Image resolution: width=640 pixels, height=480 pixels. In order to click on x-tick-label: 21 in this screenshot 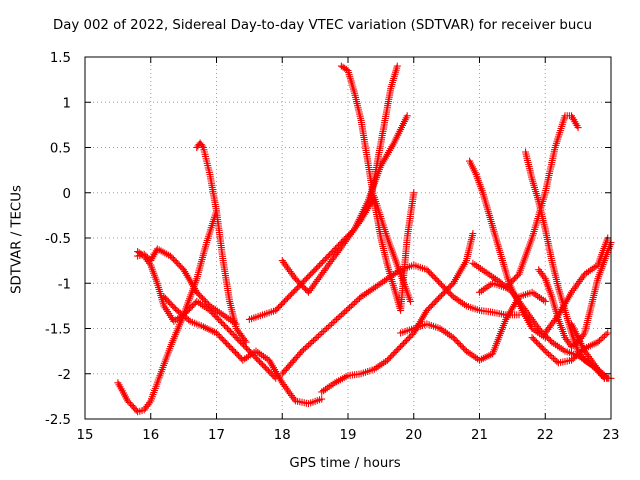, I will do `click(479, 435)`.